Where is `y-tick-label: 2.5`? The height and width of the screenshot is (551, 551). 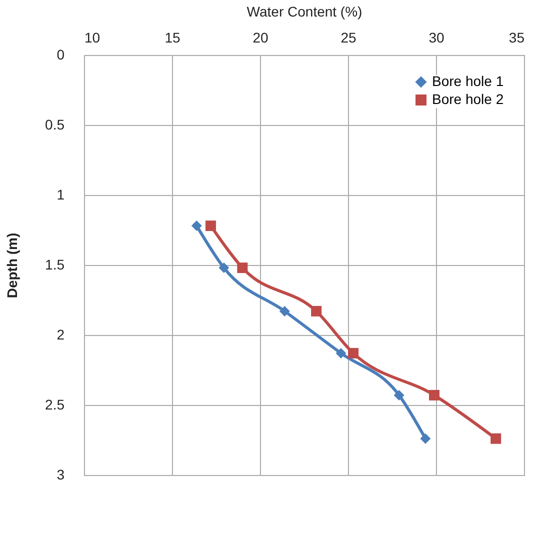
y-tick-label: 2.5 is located at coordinates (55, 404).